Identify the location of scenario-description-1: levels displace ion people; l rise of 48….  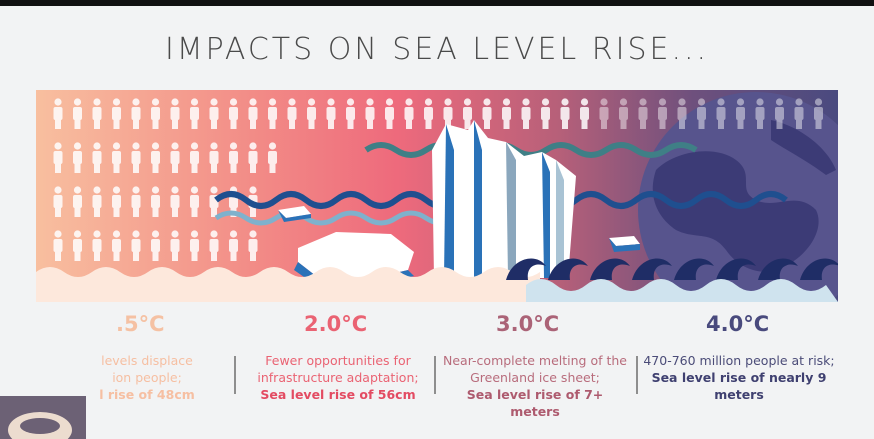
(147, 377).